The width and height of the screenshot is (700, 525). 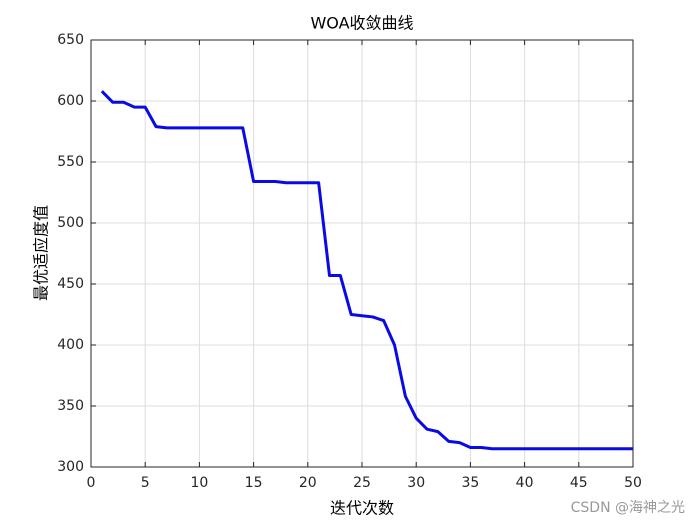 I want to click on y-axis-label: 最优适应度值, so click(x=41, y=253).